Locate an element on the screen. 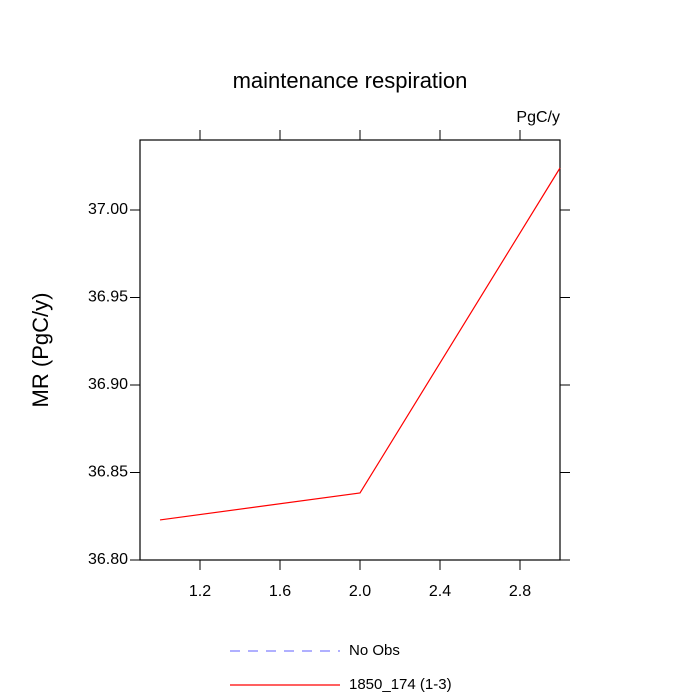  y-axis-label: MR (PgC/y) is located at coordinates (40, 350).